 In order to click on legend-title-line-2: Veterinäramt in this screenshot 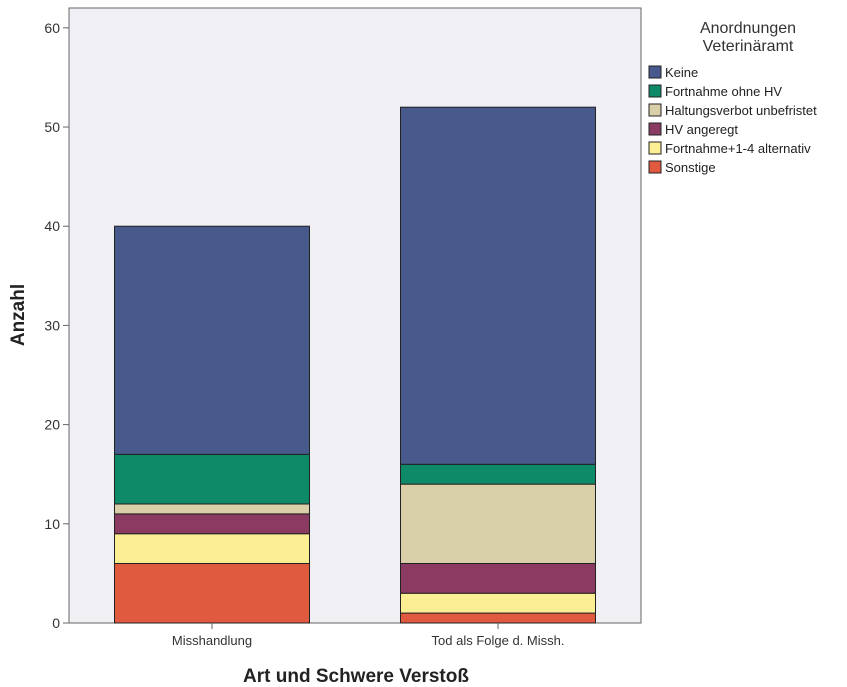, I will do `click(748, 46)`.